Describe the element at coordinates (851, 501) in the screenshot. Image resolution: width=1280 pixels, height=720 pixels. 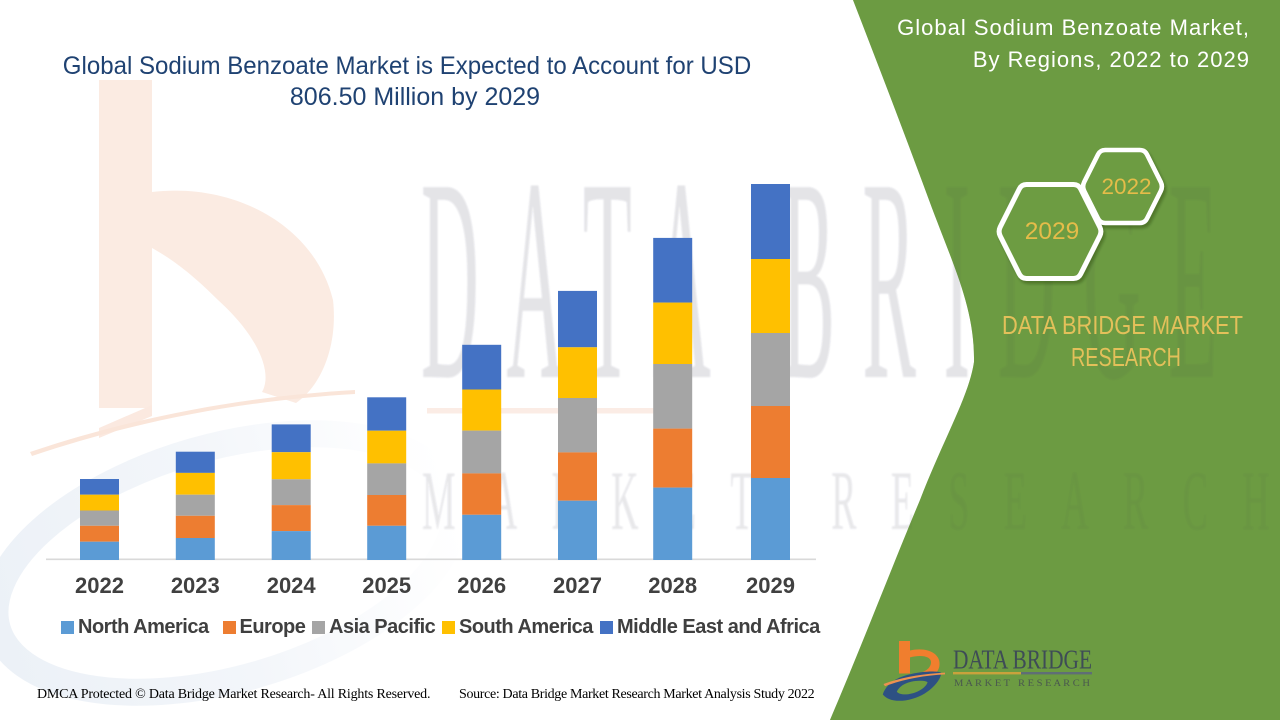
I see `svg-text: MARKET RESEARCH` at that location.